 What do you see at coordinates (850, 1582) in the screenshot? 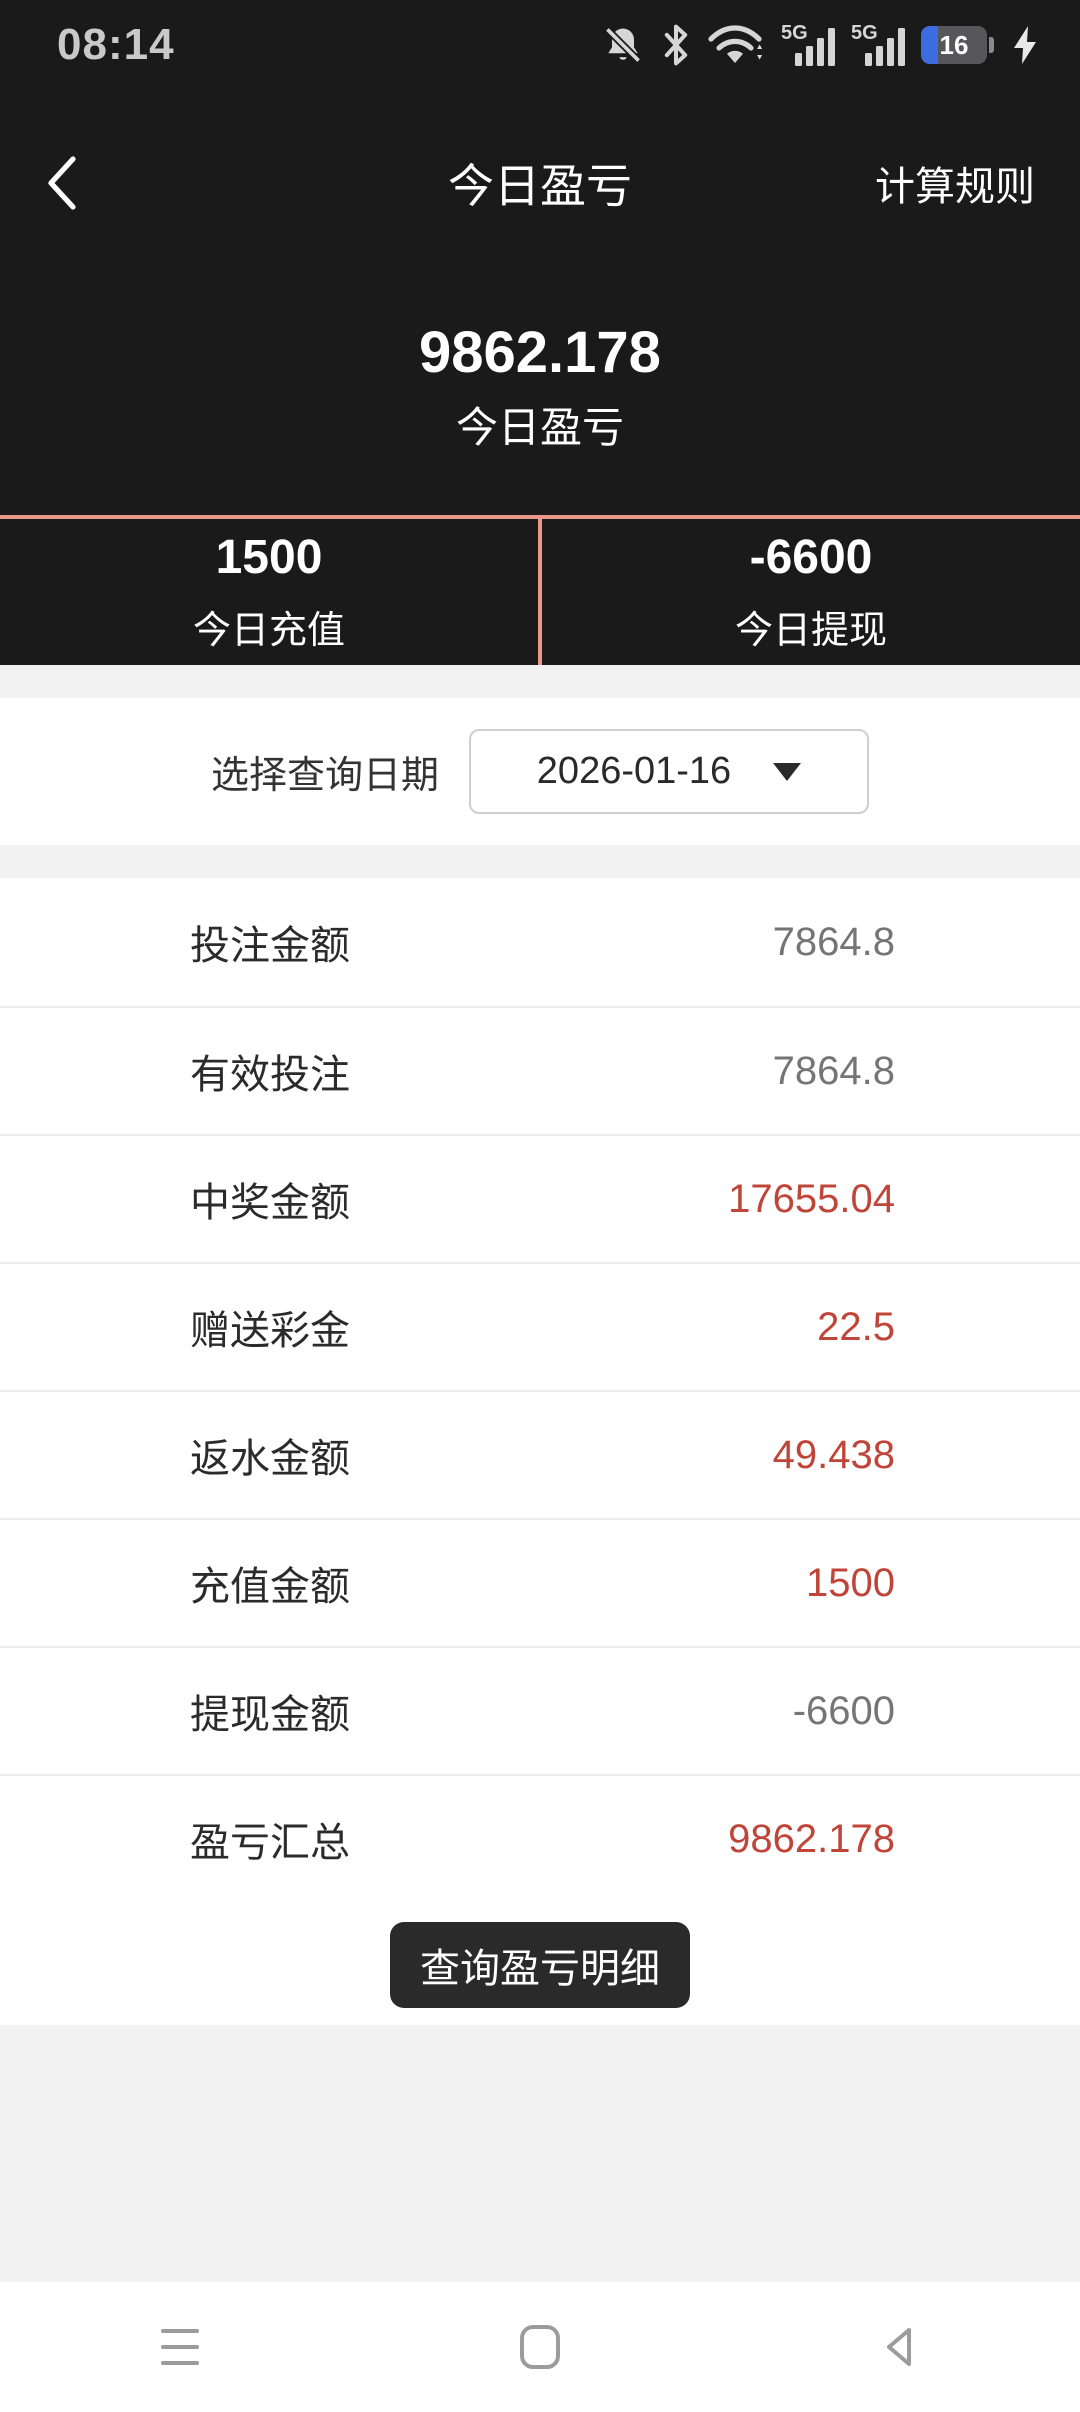
I see `row-value: 1500` at bounding box center [850, 1582].